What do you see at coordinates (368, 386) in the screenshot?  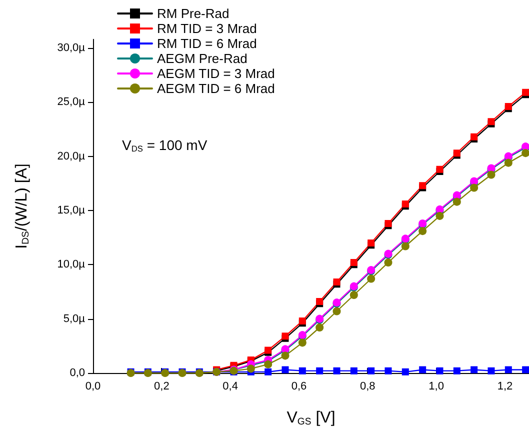 I see `x-tick-label: 0,8` at bounding box center [368, 386].